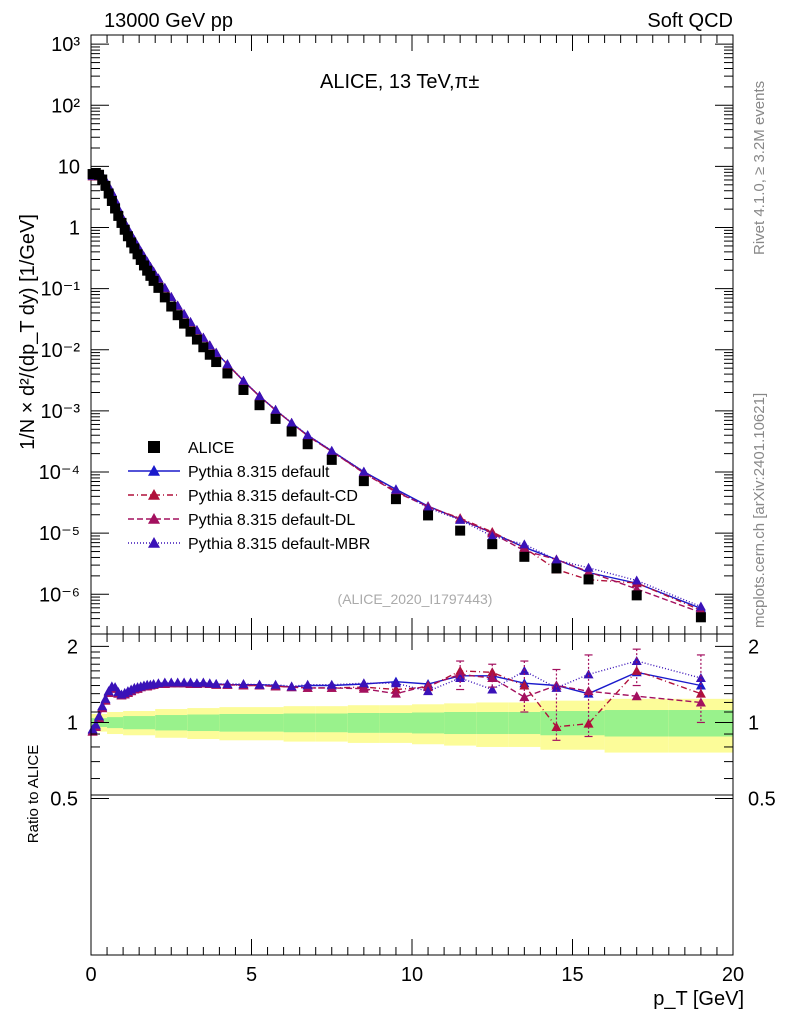 Image resolution: width=786 pixels, height=1024 pixels. What do you see at coordinates (168, 21) in the screenshot?
I see `header-left: 13000 GeV pp` at bounding box center [168, 21].